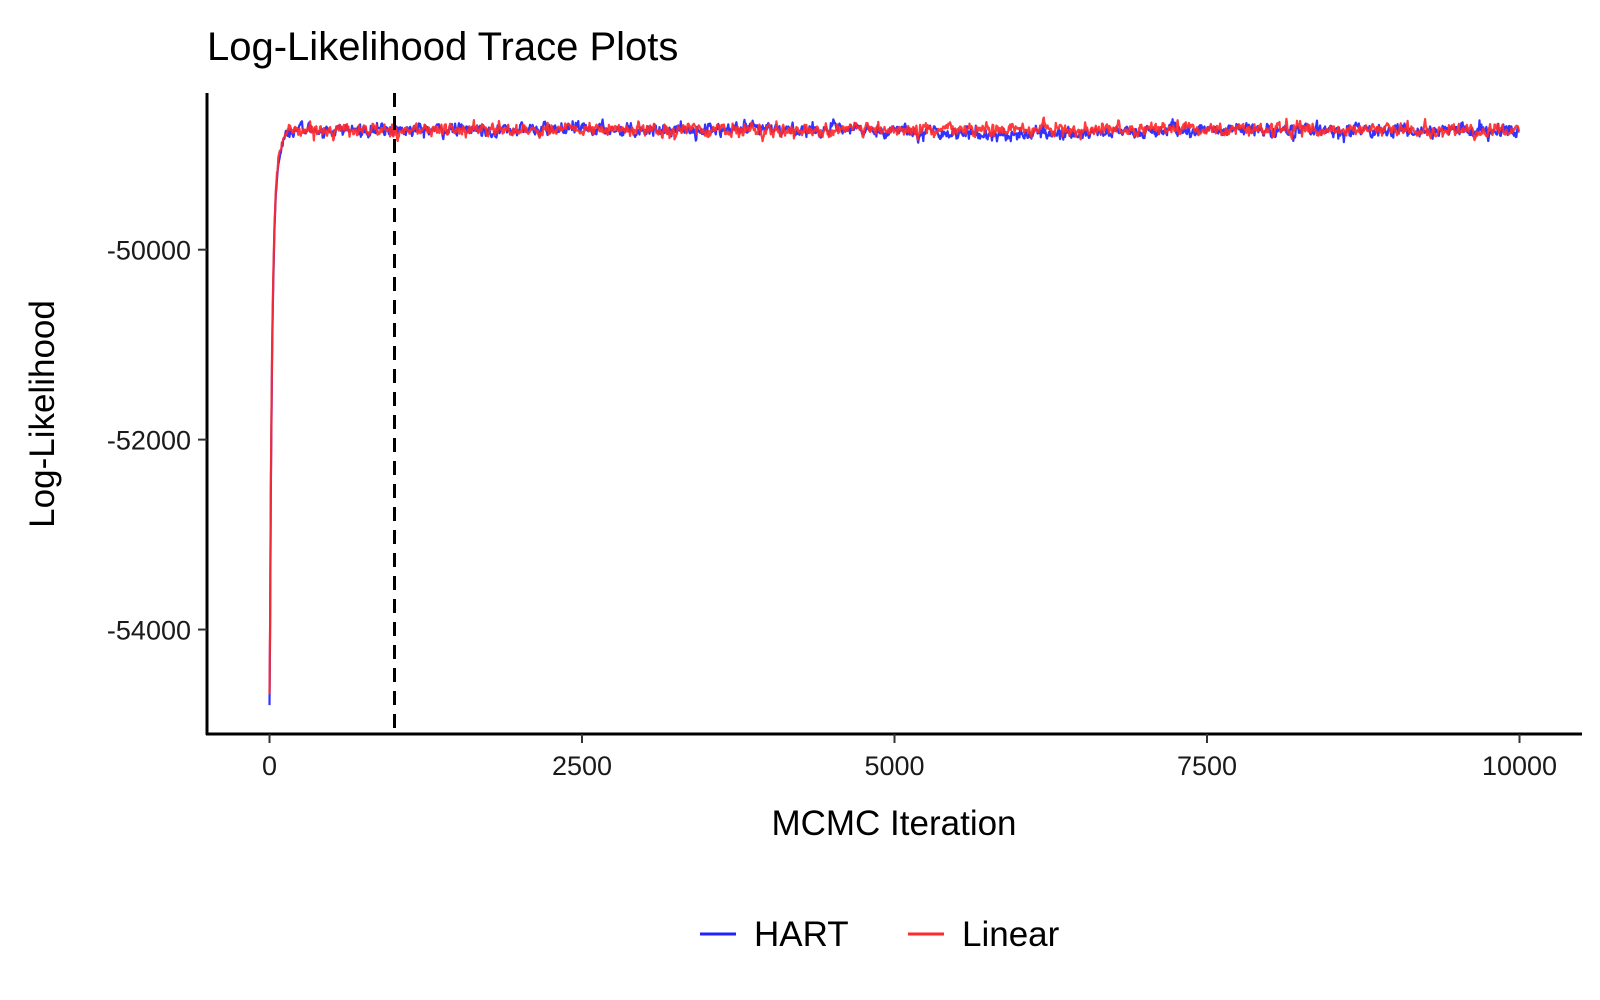  I want to click on x-tick-label: 7500, so click(1207, 766).